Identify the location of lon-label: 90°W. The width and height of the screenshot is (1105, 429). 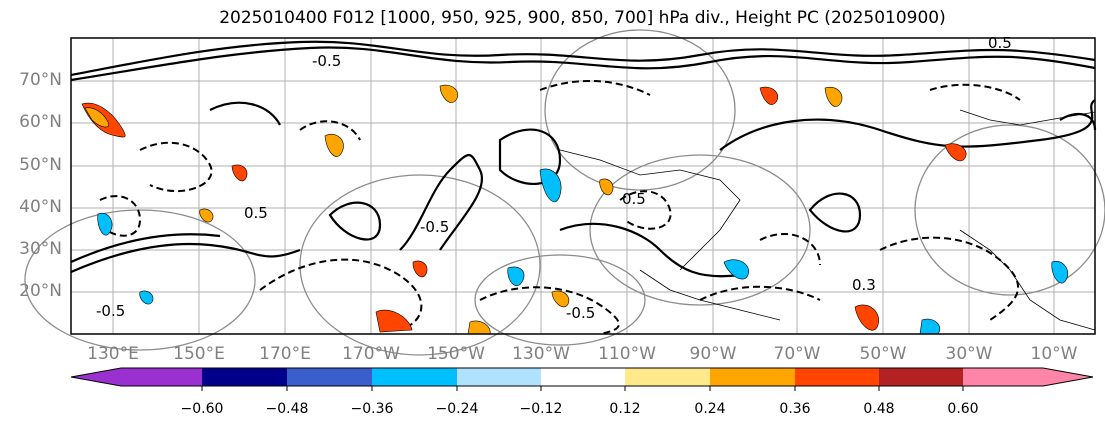
(713, 354).